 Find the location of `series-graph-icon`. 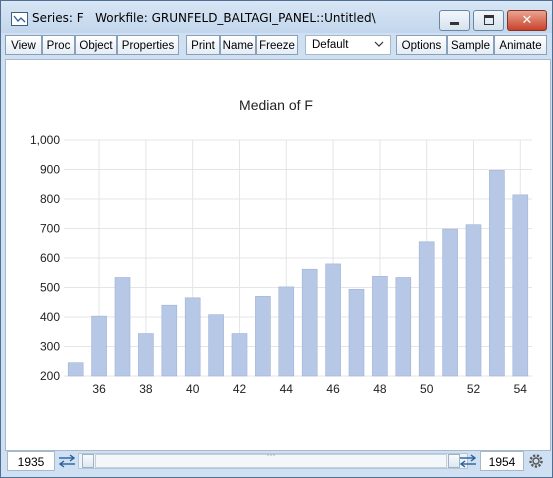

series-graph-icon is located at coordinates (19, 19).